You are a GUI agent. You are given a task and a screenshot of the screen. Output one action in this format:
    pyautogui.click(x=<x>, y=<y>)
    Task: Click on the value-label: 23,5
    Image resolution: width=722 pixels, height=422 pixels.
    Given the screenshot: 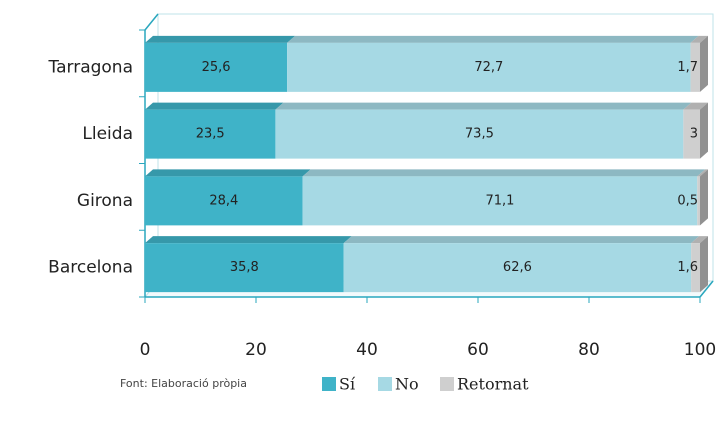 What is the action you would take?
    pyautogui.click(x=210, y=134)
    